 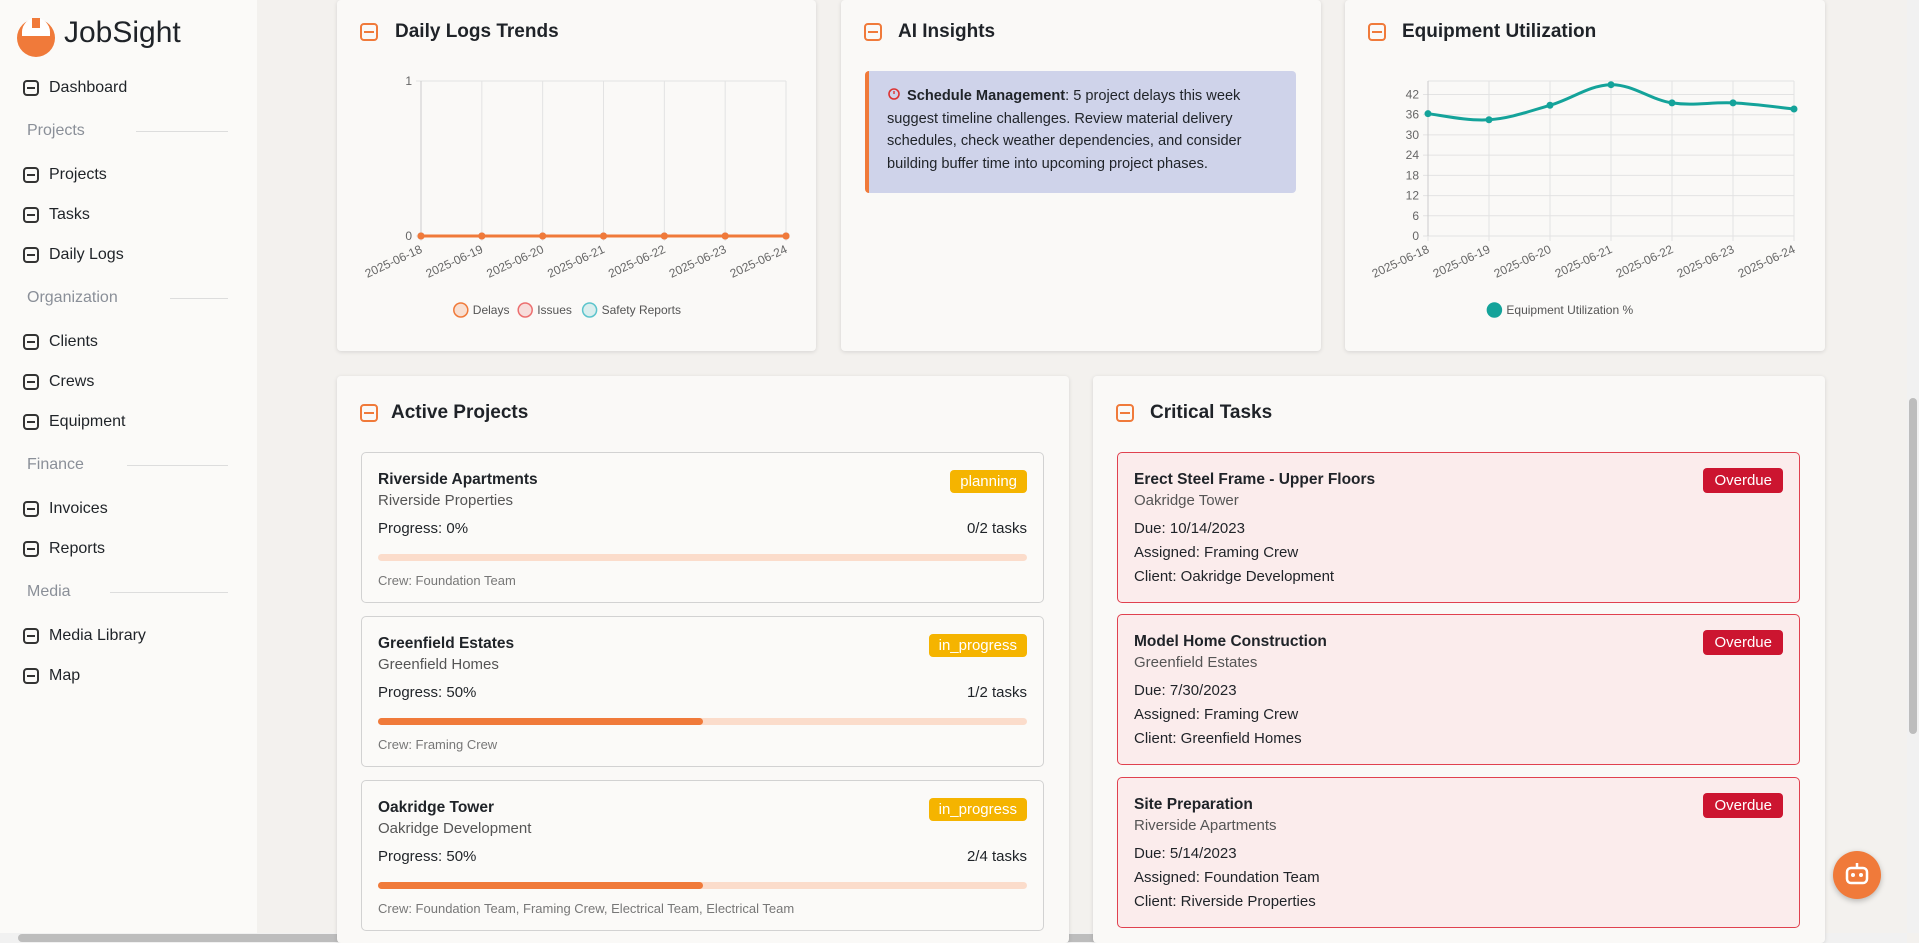 What do you see at coordinates (97, 635) in the screenshot?
I see `nav-label: Media Library` at bounding box center [97, 635].